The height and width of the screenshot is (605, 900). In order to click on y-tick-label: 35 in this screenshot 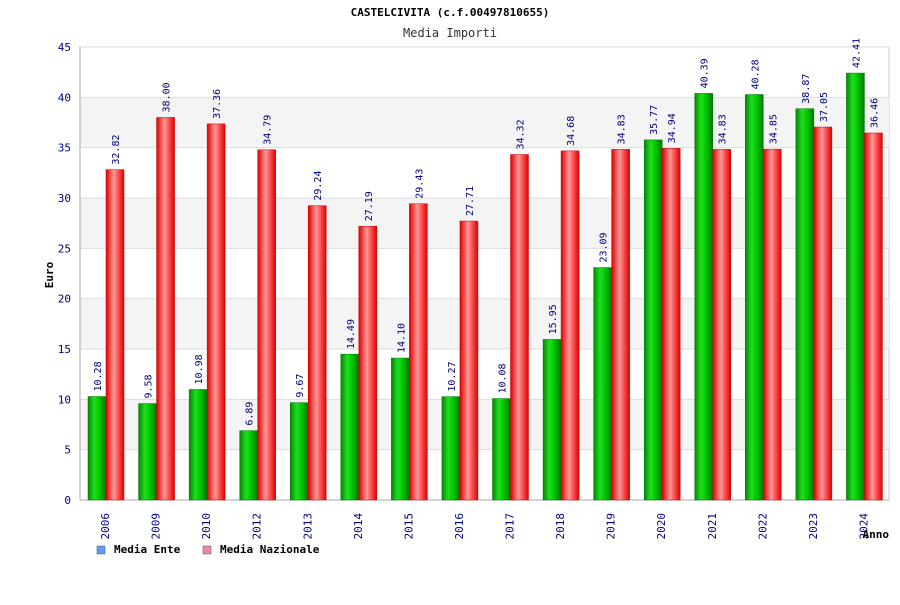, I will do `click(64, 148)`.